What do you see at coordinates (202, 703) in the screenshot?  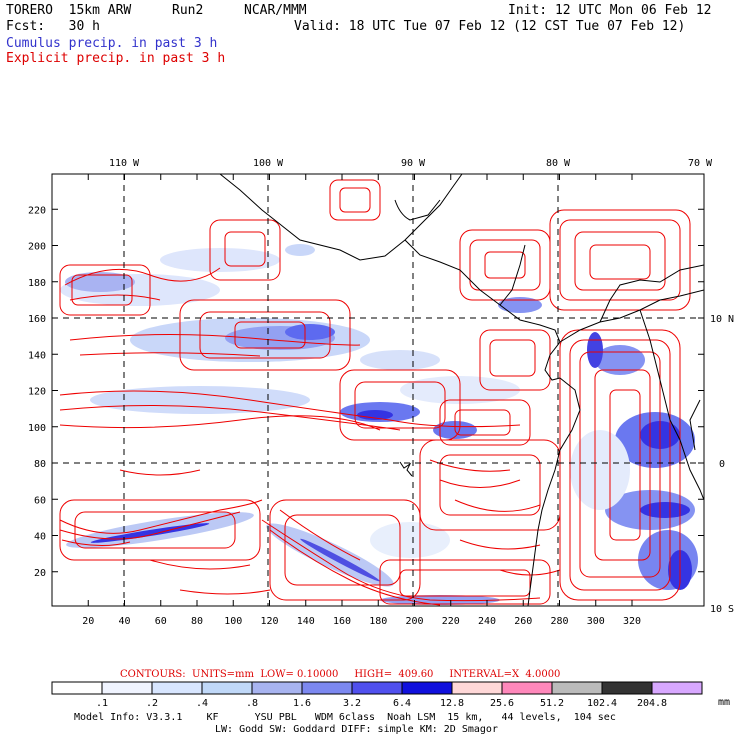 I see `colorbar-label: .4` at bounding box center [202, 703].